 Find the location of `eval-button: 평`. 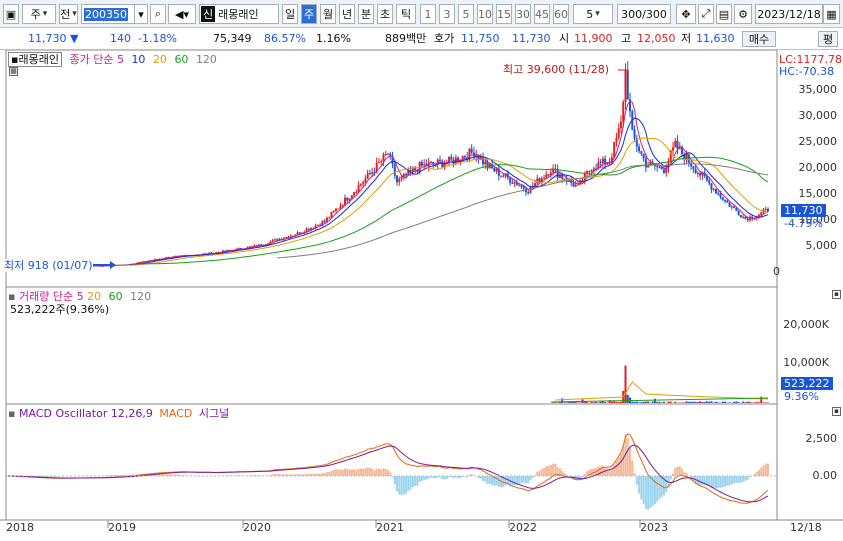

eval-button: 평 is located at coordinates (828, 39).